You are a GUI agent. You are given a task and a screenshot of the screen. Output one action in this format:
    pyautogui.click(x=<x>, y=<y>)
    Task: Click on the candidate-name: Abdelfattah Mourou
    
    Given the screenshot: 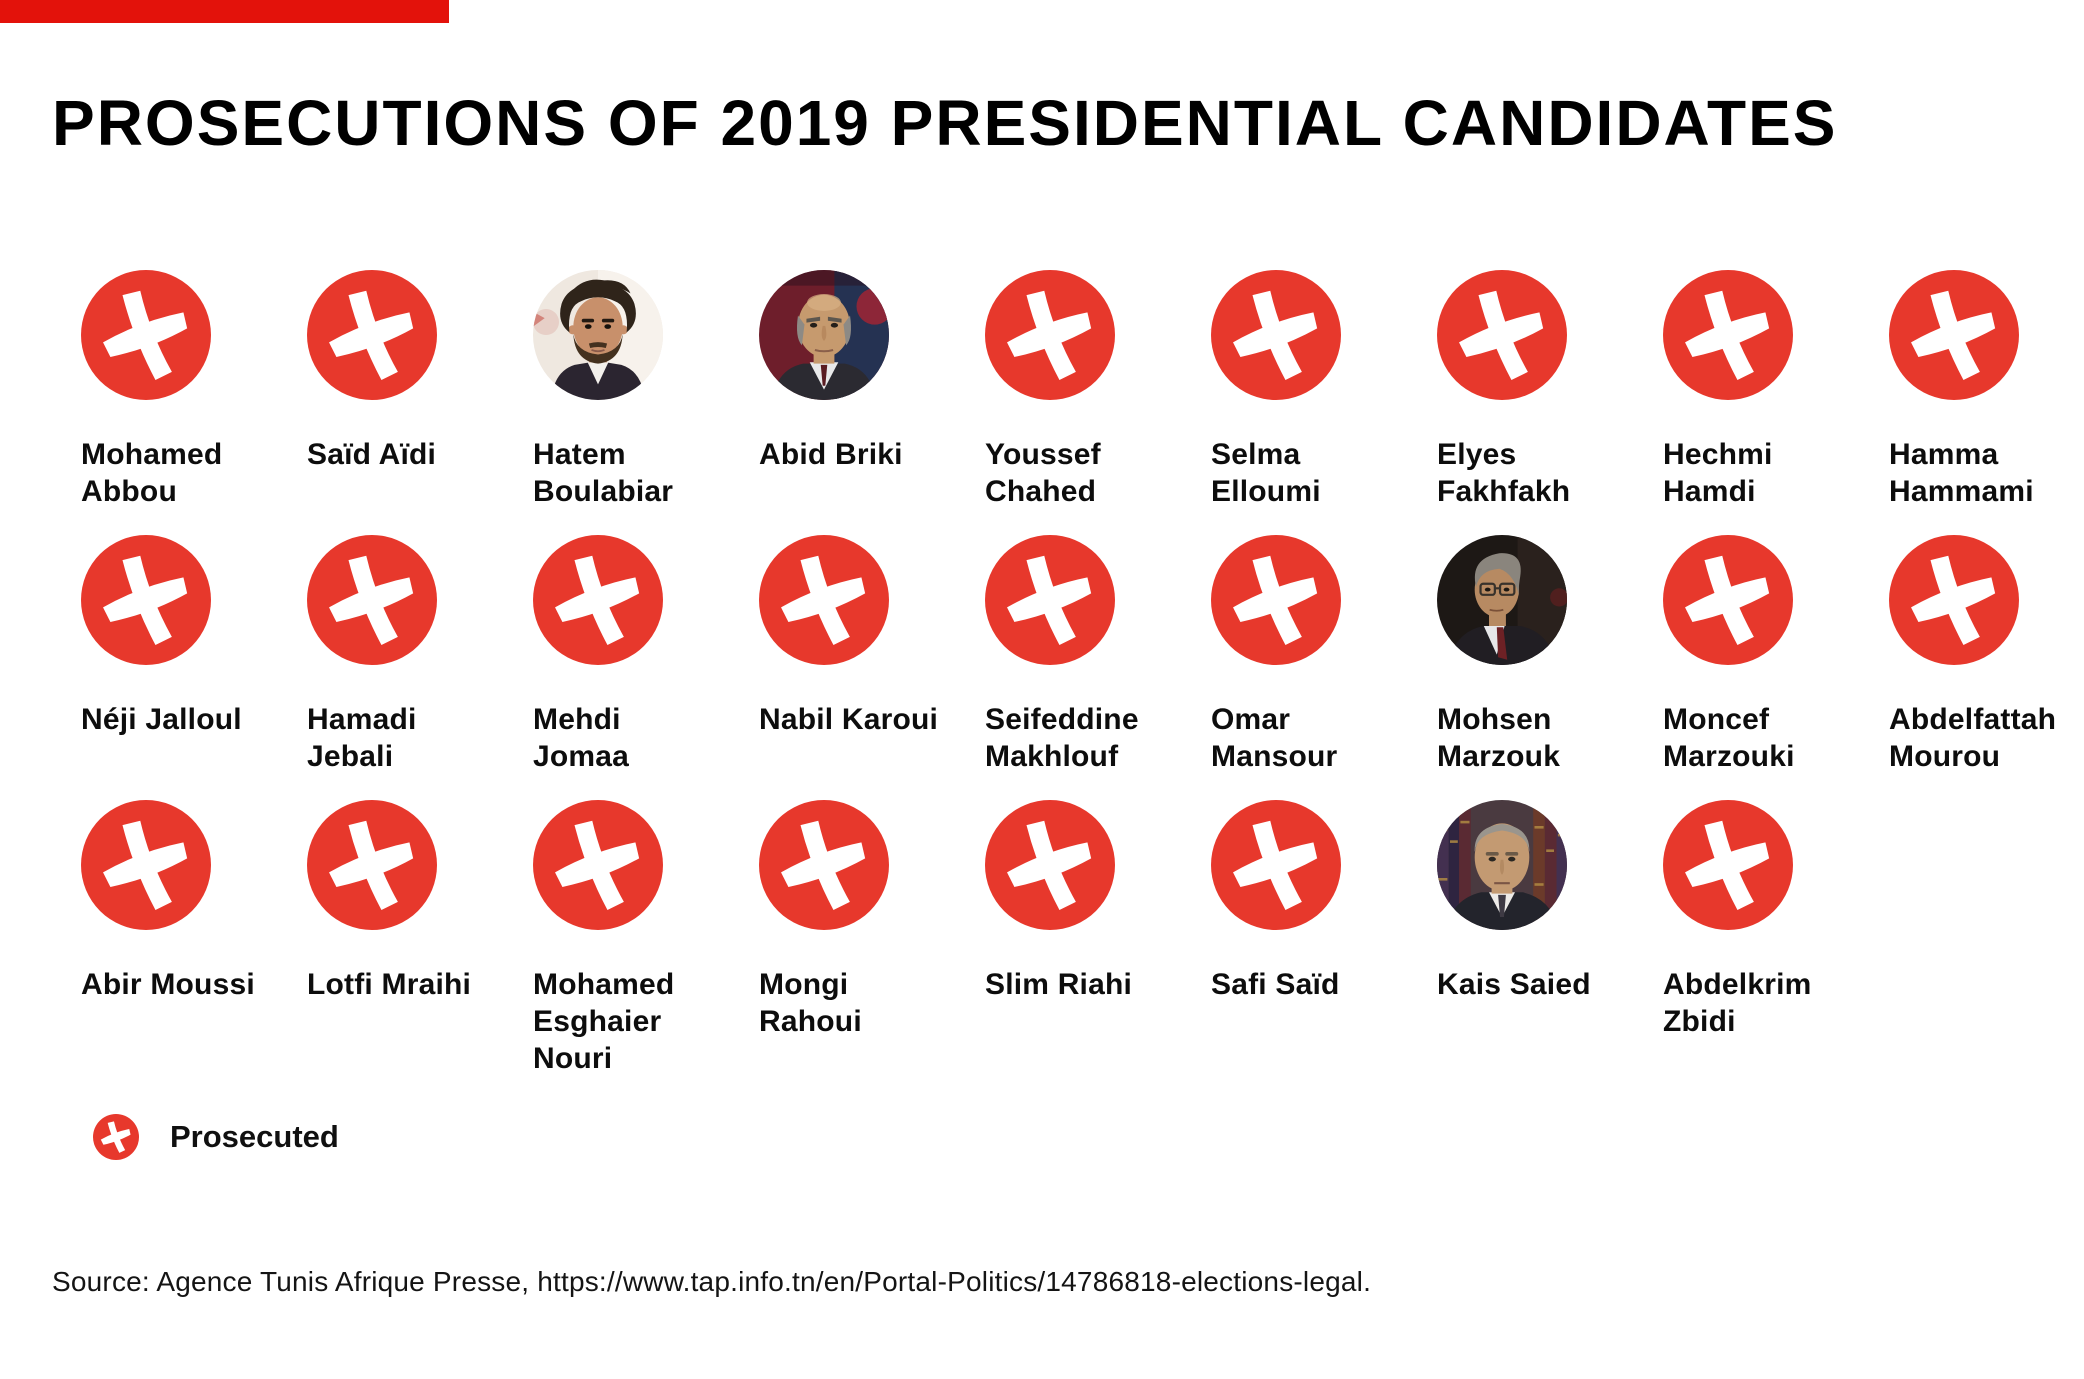 What is the action you would take?
    pyautogui.click(x=1973, y=738)
    